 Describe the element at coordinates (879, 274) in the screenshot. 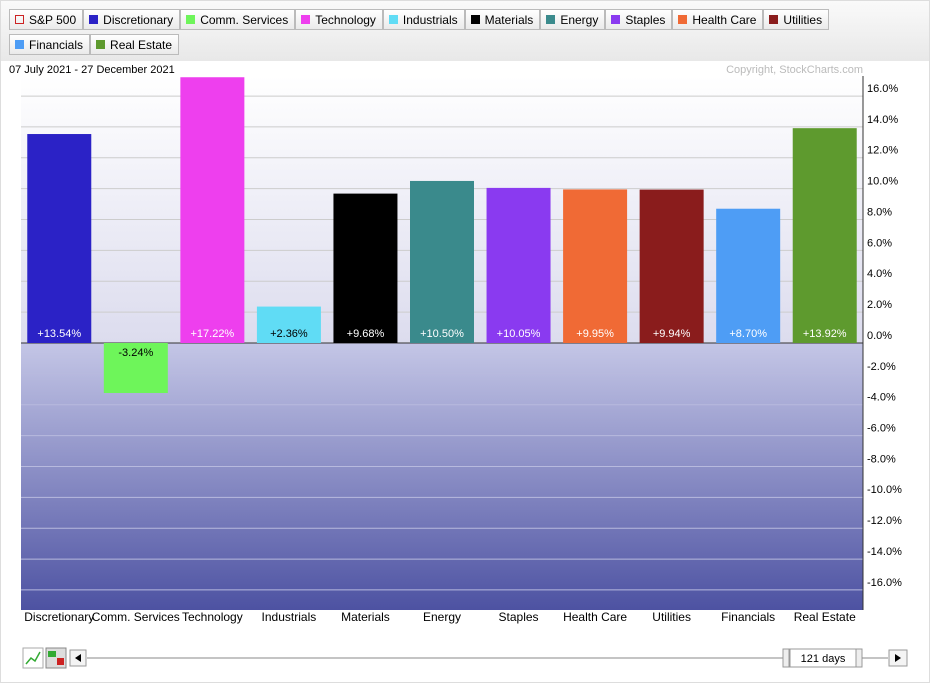

I see `y-tick-label: 4.0%` at that location.